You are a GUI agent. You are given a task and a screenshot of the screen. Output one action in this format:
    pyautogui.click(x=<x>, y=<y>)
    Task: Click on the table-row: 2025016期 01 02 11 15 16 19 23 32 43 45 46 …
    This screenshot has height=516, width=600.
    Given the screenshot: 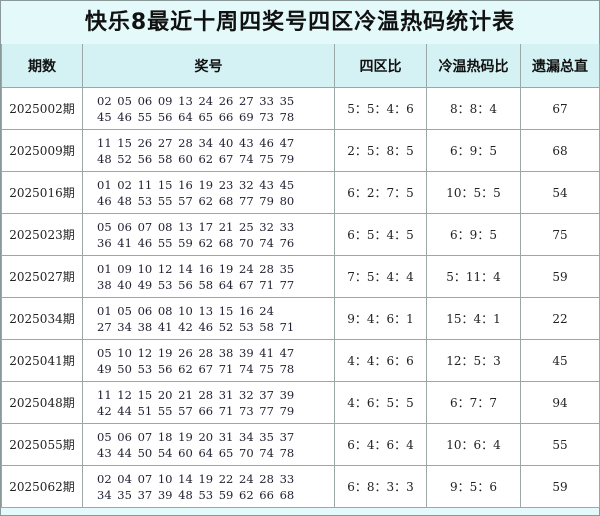 What is the action you would take?
    pyautogui.click(x=300, y=192)
    